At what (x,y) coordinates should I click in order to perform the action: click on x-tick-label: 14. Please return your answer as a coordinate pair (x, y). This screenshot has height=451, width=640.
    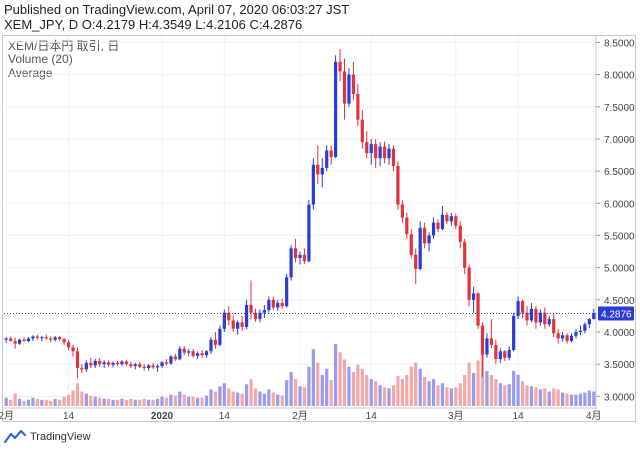
    Looking at the image, I should click on (519, 416).